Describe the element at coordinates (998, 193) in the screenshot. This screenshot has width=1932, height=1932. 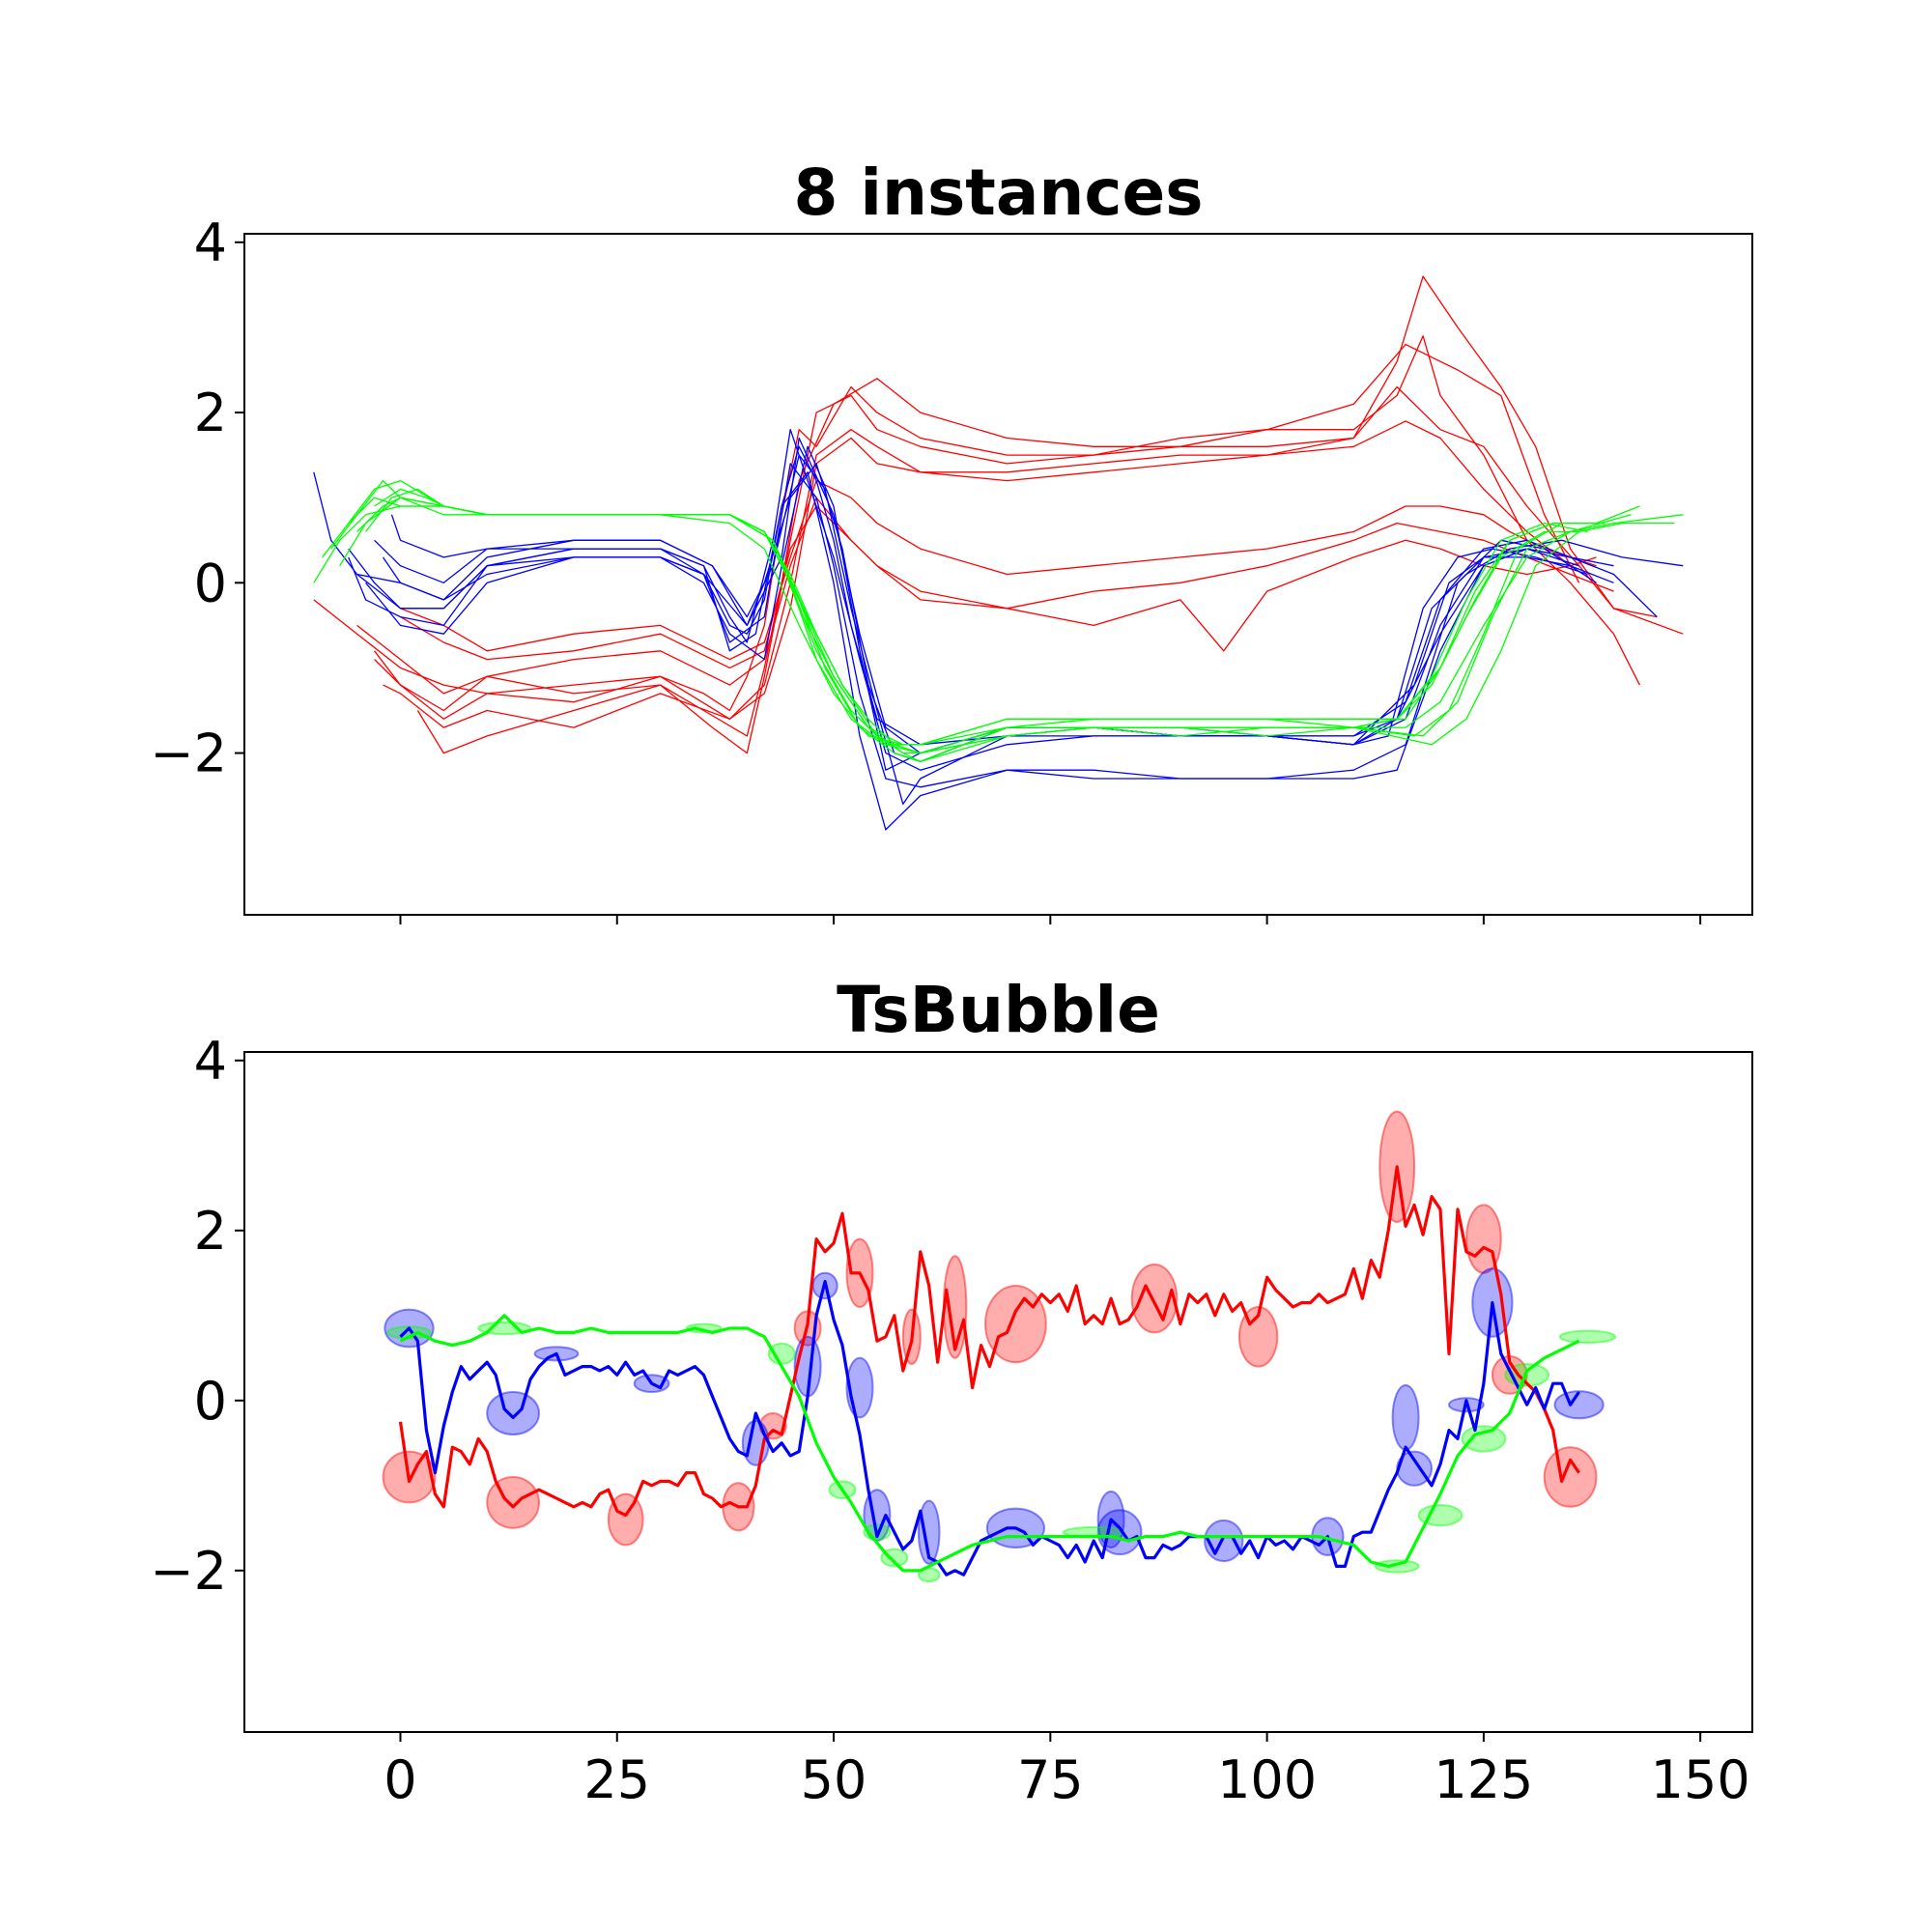
I see `chart-title: 8 instances` at that location.